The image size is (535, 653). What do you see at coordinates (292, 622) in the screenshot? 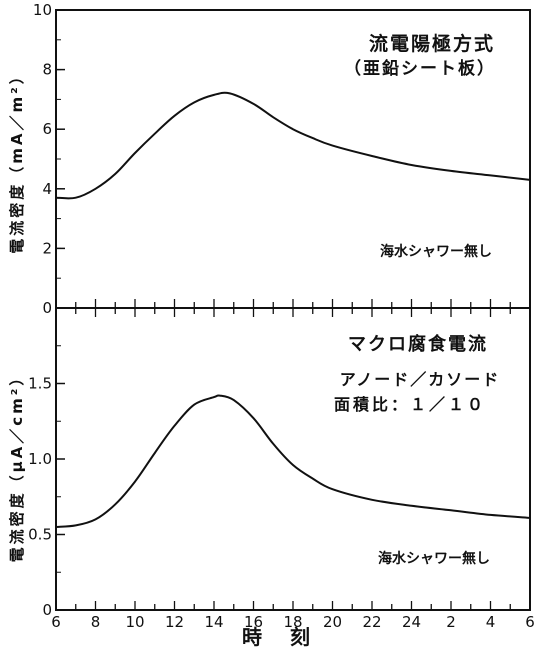
I see `x-tick-label: 18` at bounding box center [292, 622].